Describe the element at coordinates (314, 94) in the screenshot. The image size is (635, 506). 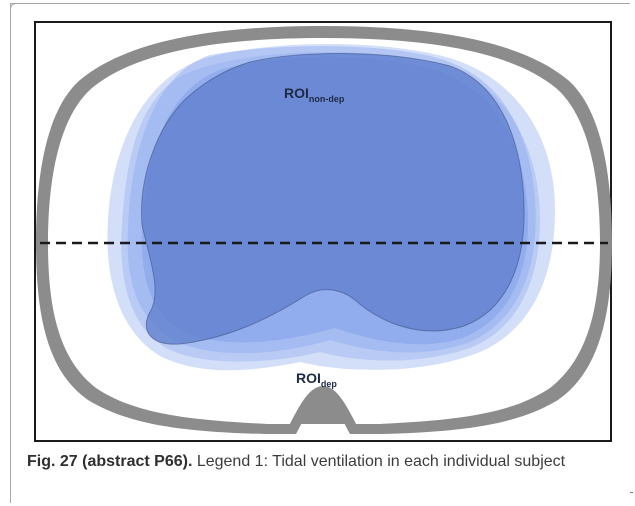
I see `roi-non-dep-label: ROInon-dep` at that location.